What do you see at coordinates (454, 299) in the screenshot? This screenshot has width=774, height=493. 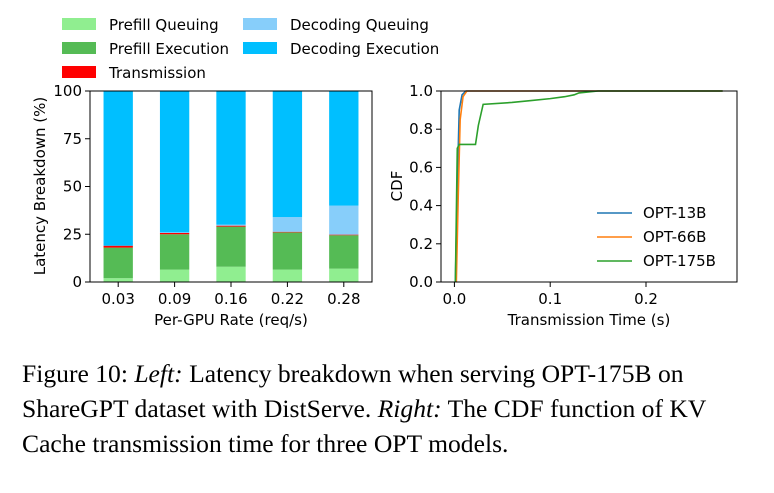 I see `x-tick-label: 0.0` at bounding box center [454, 299].